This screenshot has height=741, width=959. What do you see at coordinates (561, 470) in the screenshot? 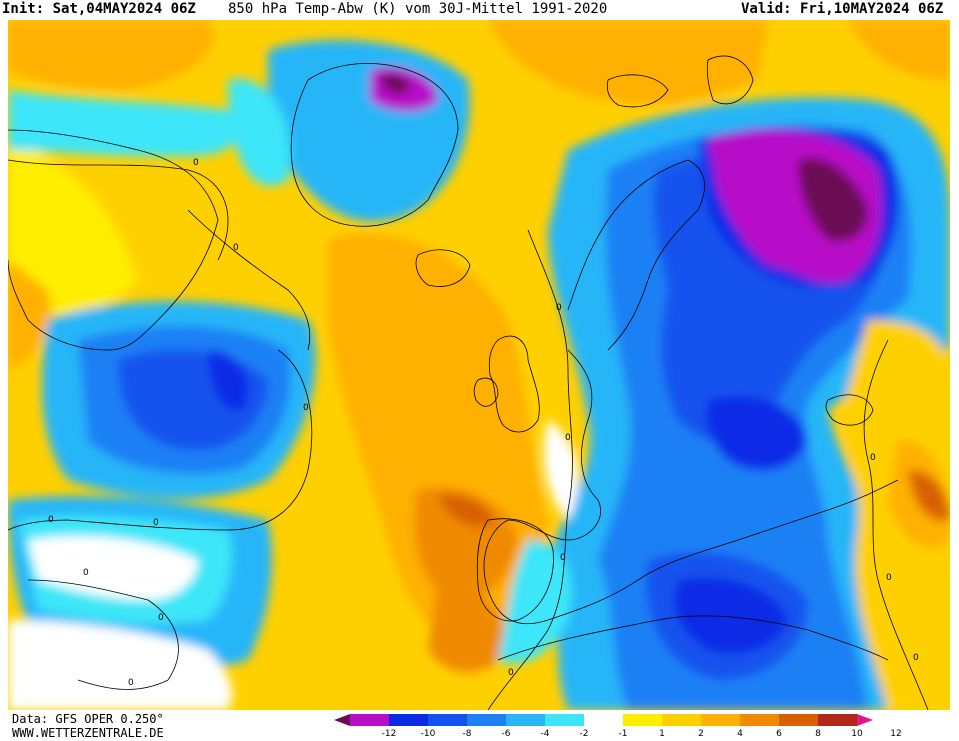
I see `neutral-band-iberia-west` at bounding box center [561, 470].